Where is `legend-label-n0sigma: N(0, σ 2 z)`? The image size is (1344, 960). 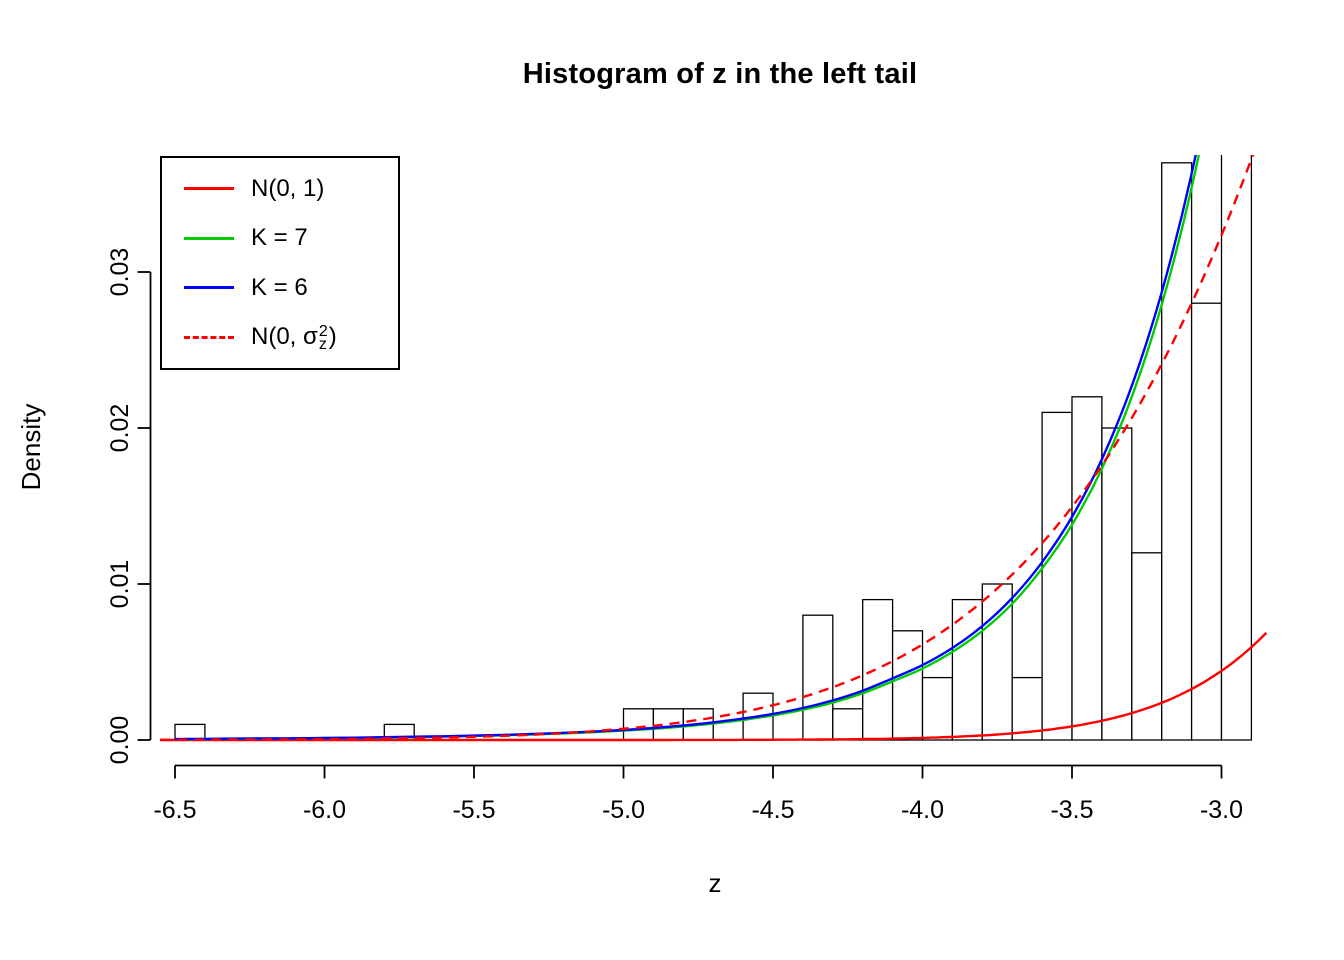 legend-label-n0sigma: N(0, σ 2 z) is located at coordinates (294, 338).